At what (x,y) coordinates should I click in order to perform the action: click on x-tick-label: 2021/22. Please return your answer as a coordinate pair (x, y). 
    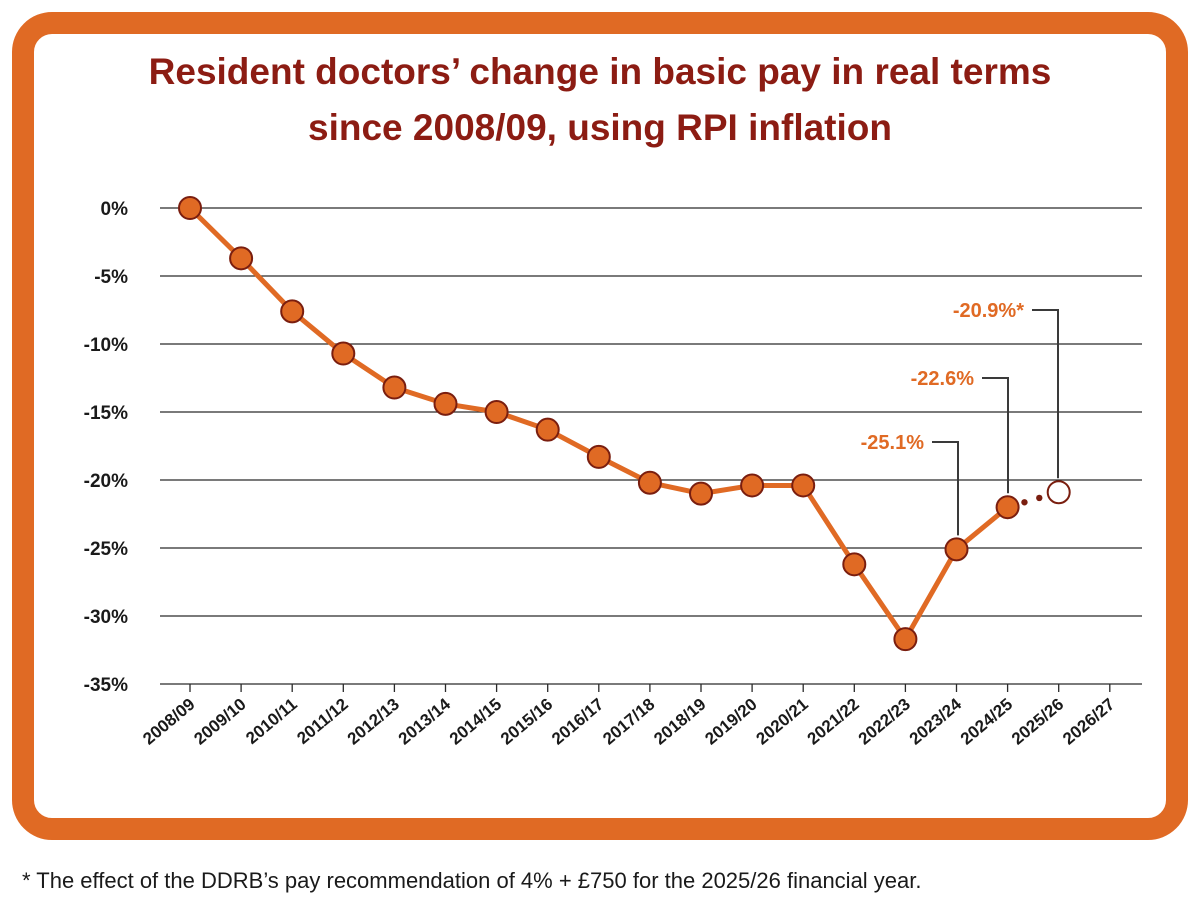
    Looking at the image, I should click on (833, 722).